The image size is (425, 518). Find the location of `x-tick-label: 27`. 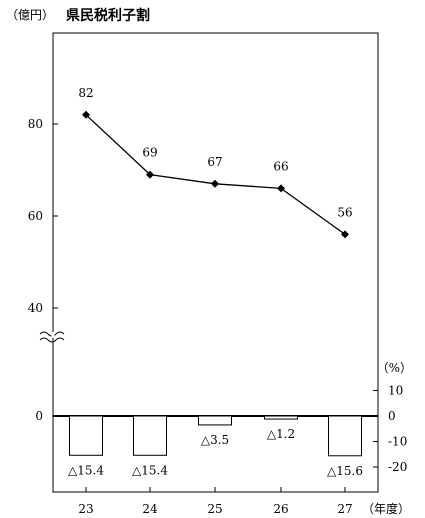

x-tick-label: 27 is located at coordinates (344, 509).